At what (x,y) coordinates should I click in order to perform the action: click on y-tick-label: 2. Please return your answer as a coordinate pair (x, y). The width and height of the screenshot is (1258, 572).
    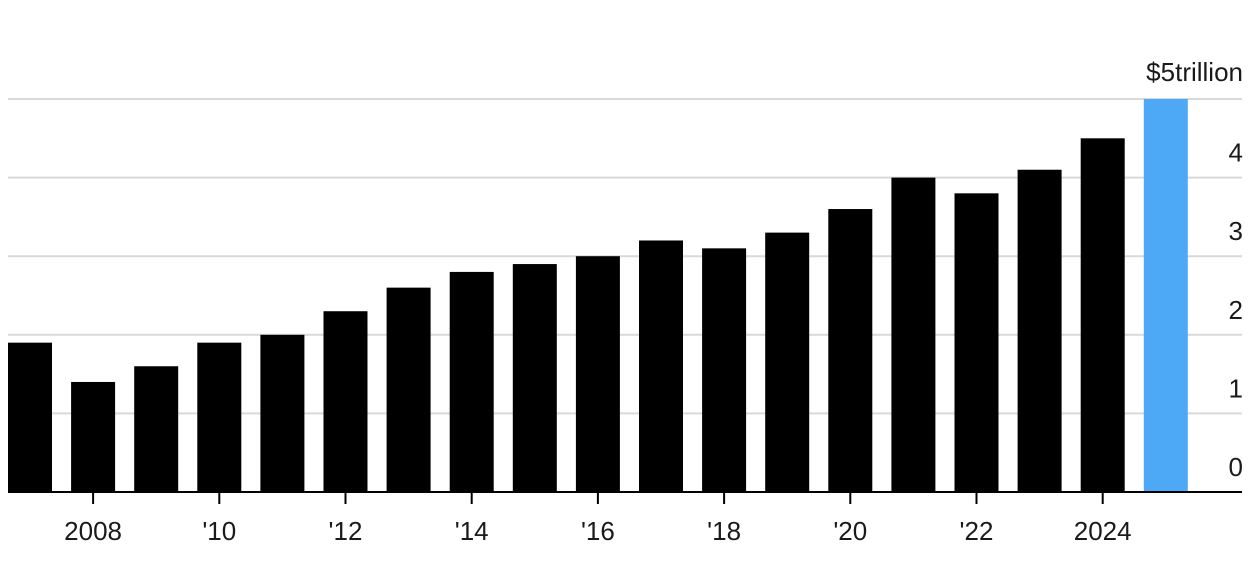
    Looking at the image, I should click on (1236, 310).